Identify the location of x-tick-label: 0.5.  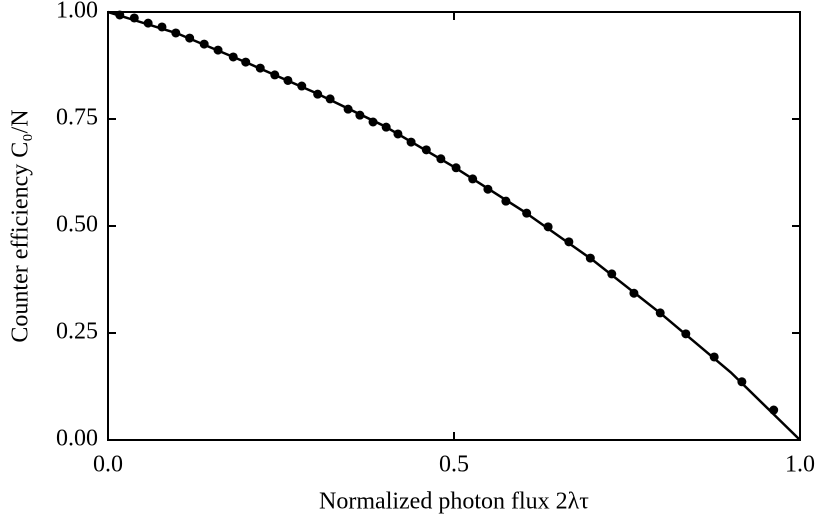
(454, 465).